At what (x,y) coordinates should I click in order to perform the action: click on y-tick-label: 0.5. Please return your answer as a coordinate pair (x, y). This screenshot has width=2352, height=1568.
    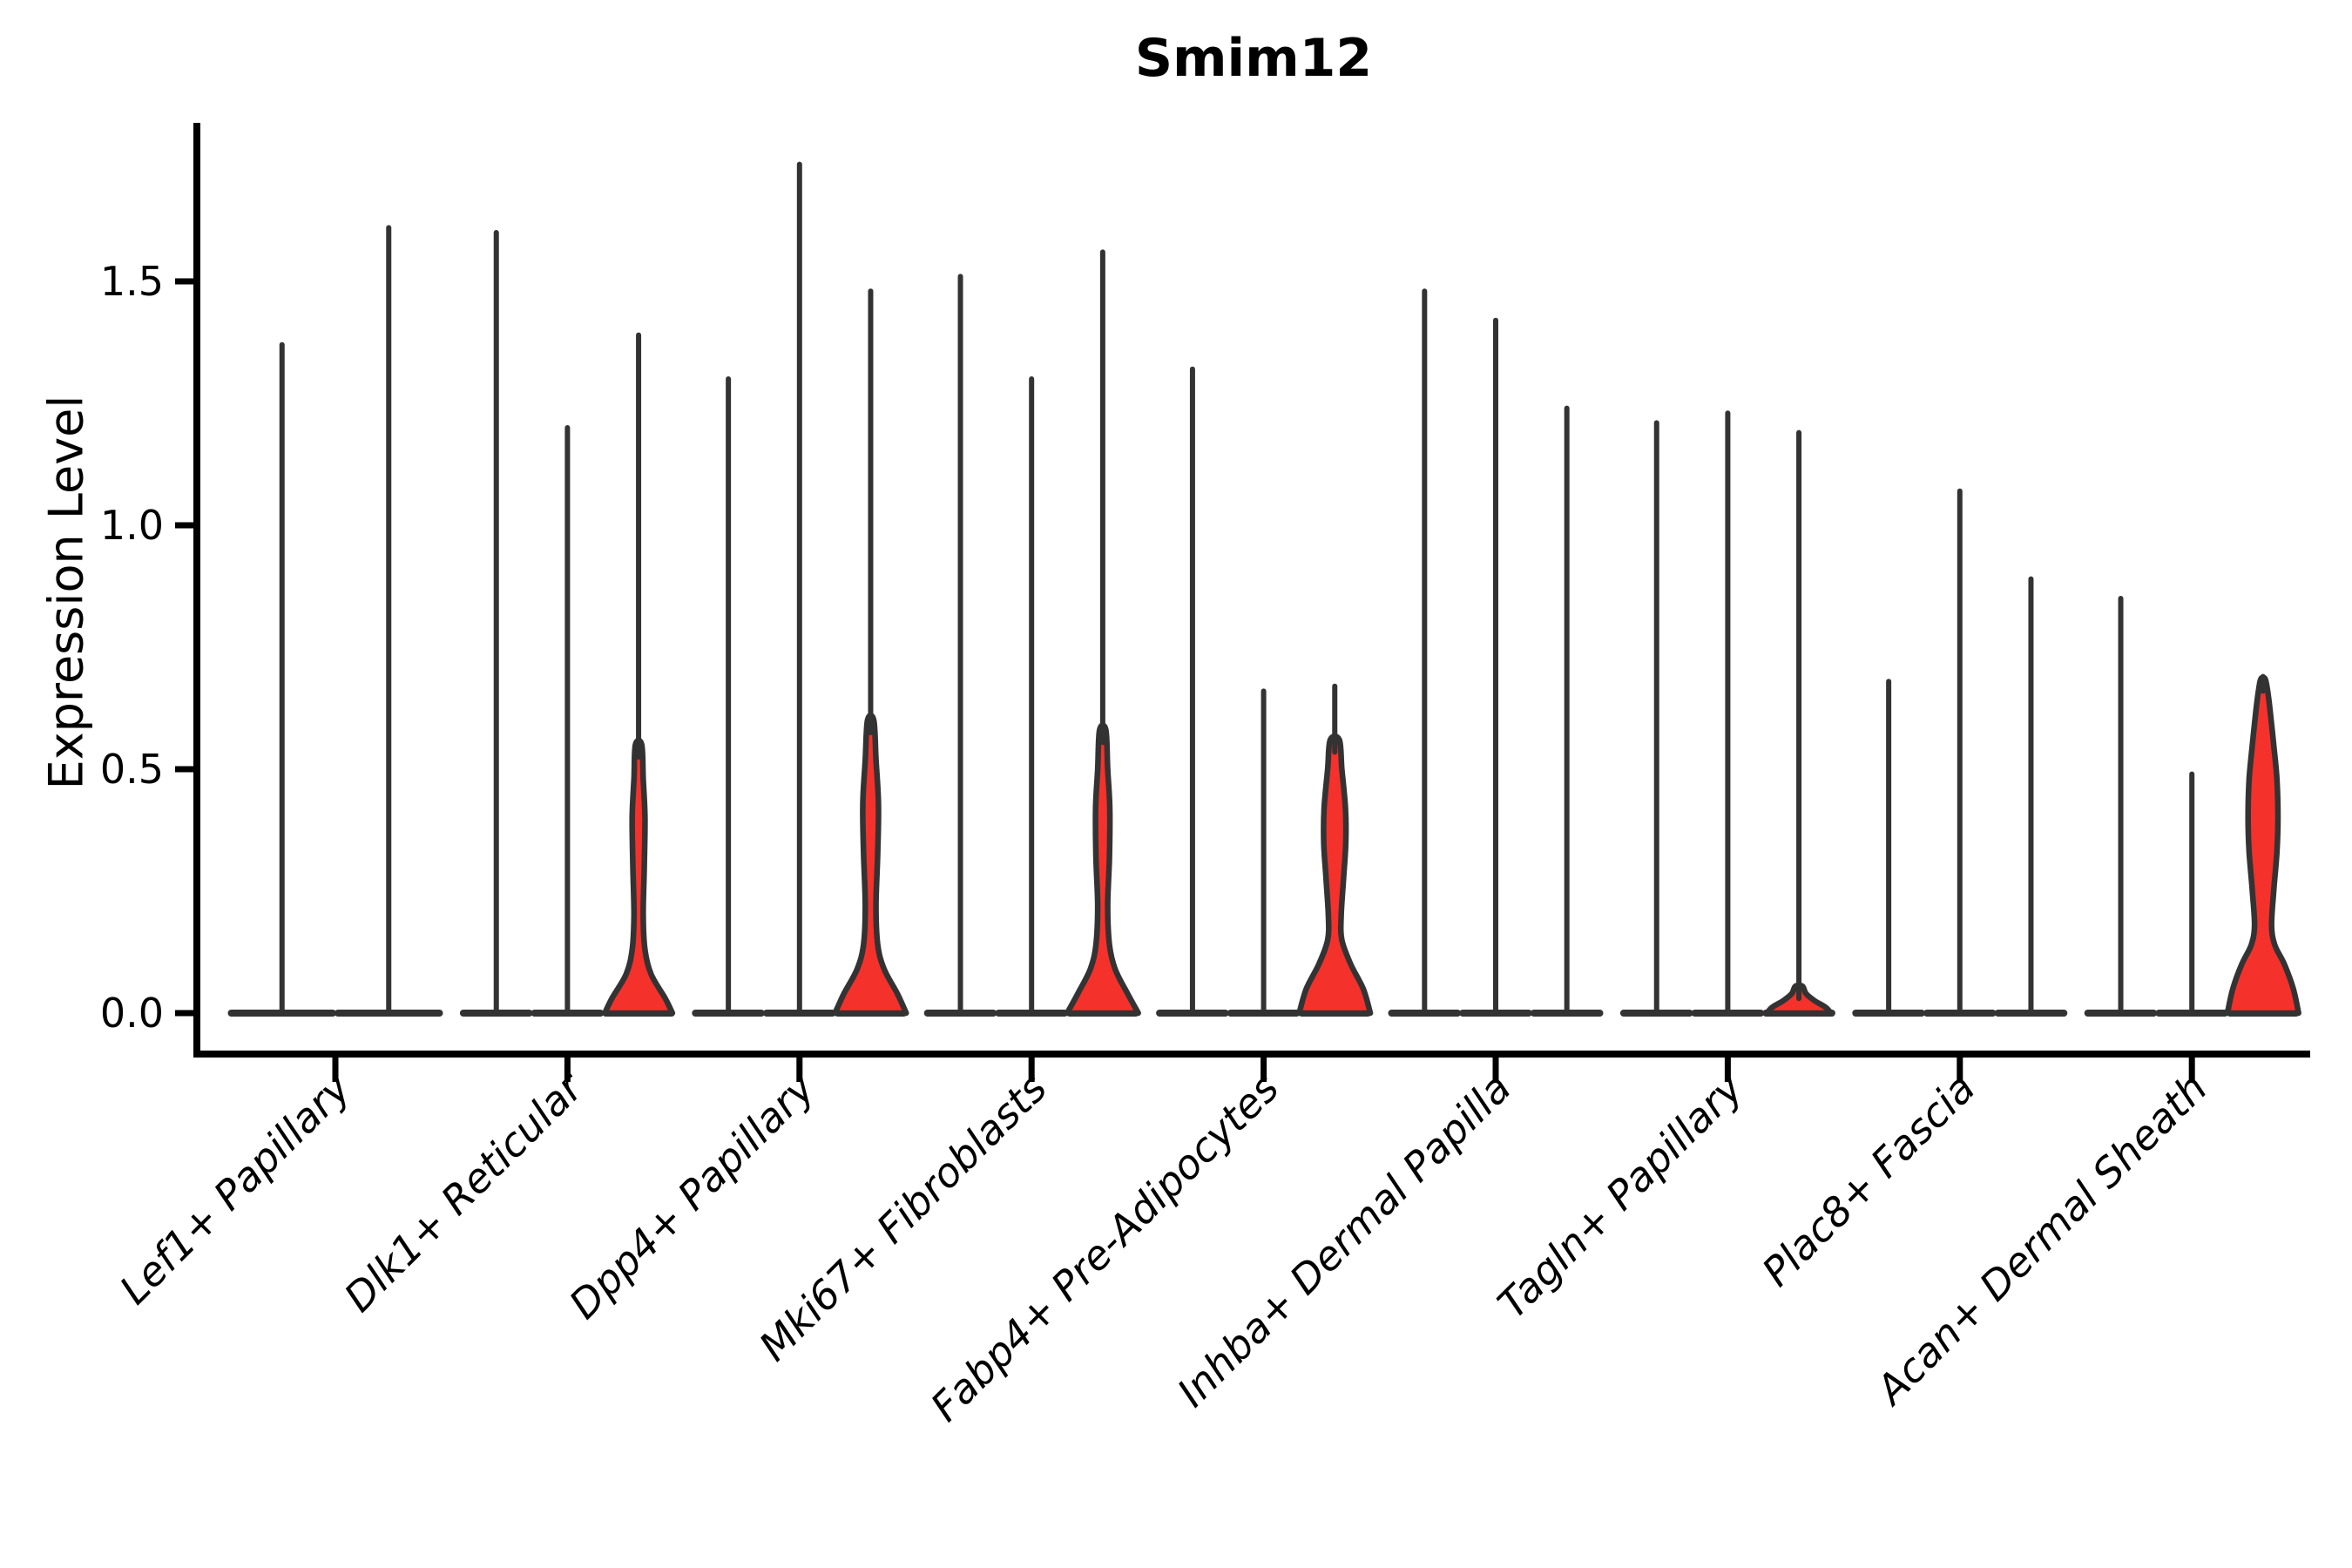
    Looking at the image, I should click on (132, 769).